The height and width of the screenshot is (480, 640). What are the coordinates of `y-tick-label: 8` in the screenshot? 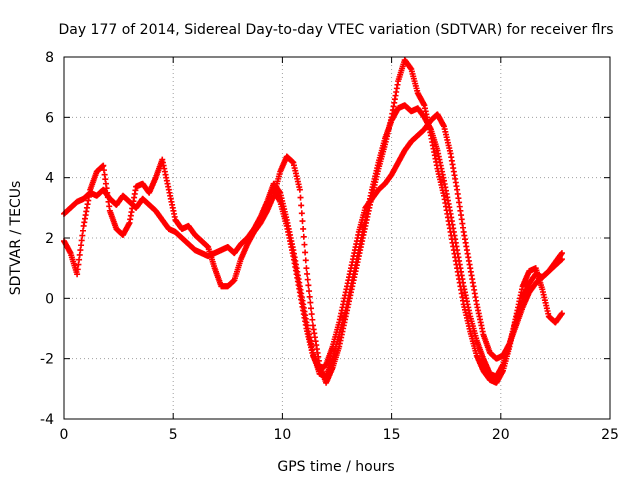 It's located at (49, 58).